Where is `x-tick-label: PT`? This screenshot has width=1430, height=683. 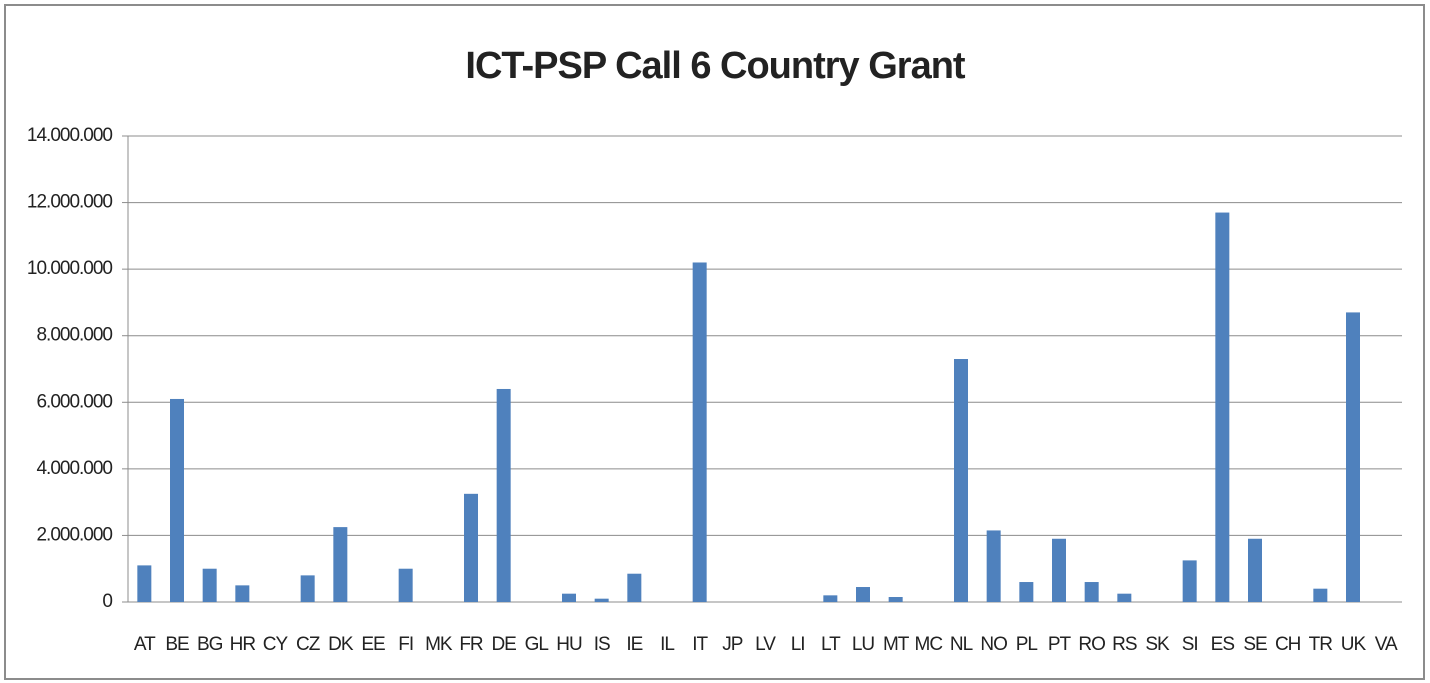
x-tick-label: PT is located at coordinates (1060, 644).